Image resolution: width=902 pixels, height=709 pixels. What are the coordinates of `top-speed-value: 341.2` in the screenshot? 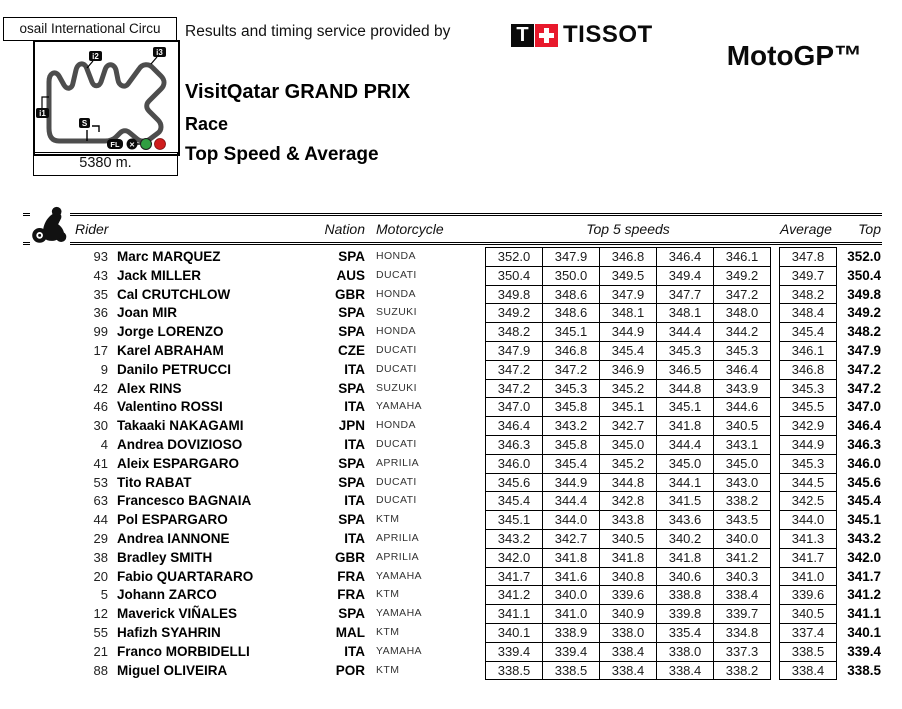 It's located at (864, 595).